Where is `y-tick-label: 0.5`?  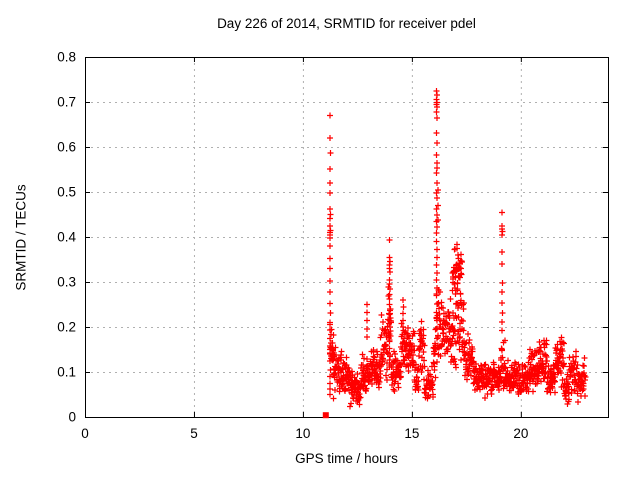 y-tick-label: 0.5 is located at coordinates (66, 192).